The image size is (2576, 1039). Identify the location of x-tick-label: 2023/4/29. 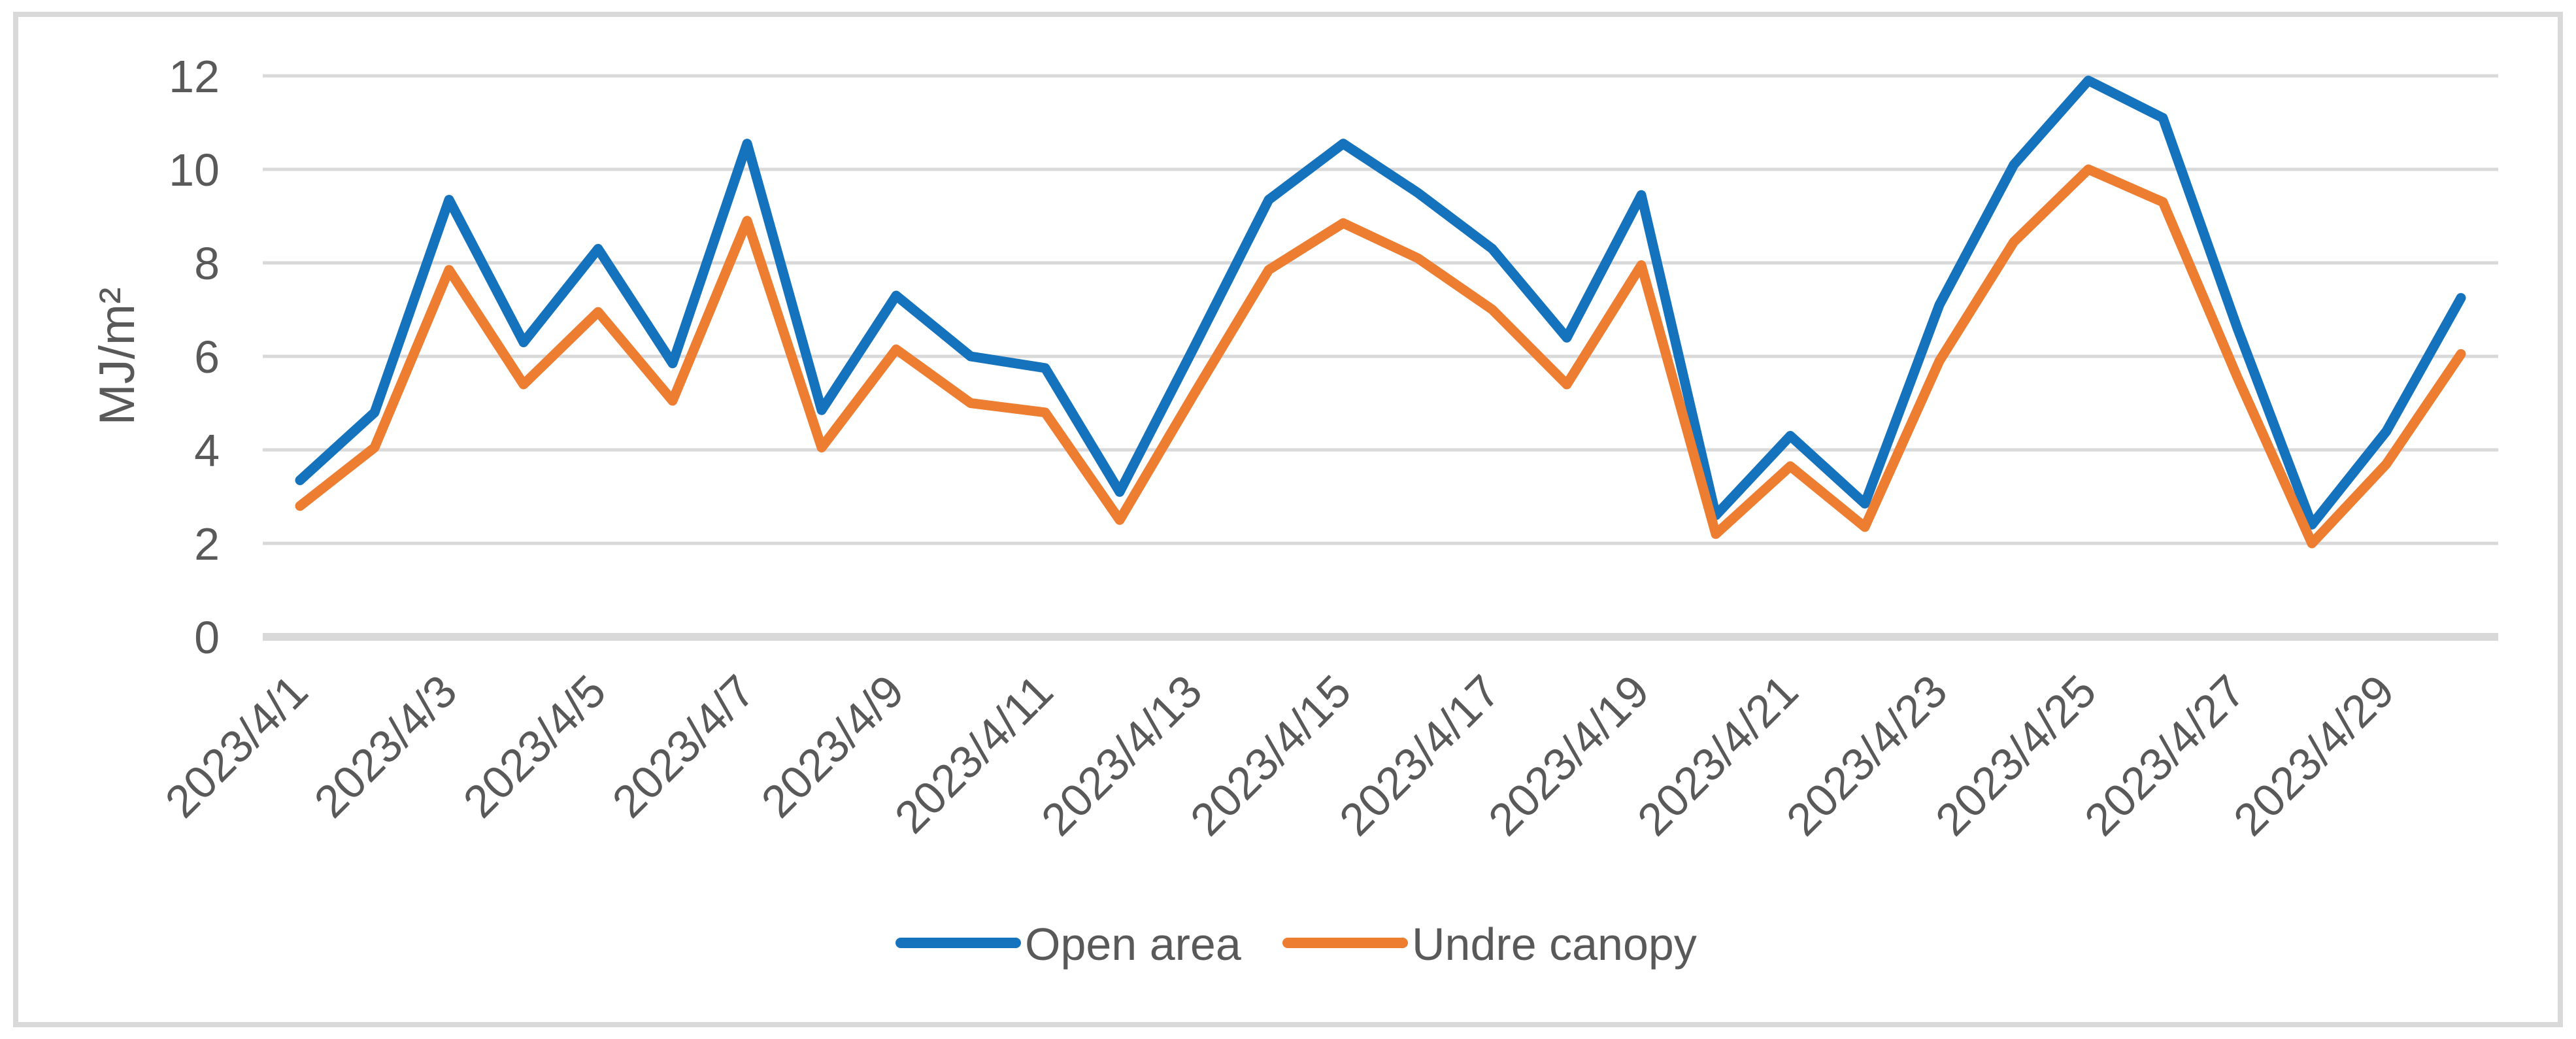
(2314, 755).